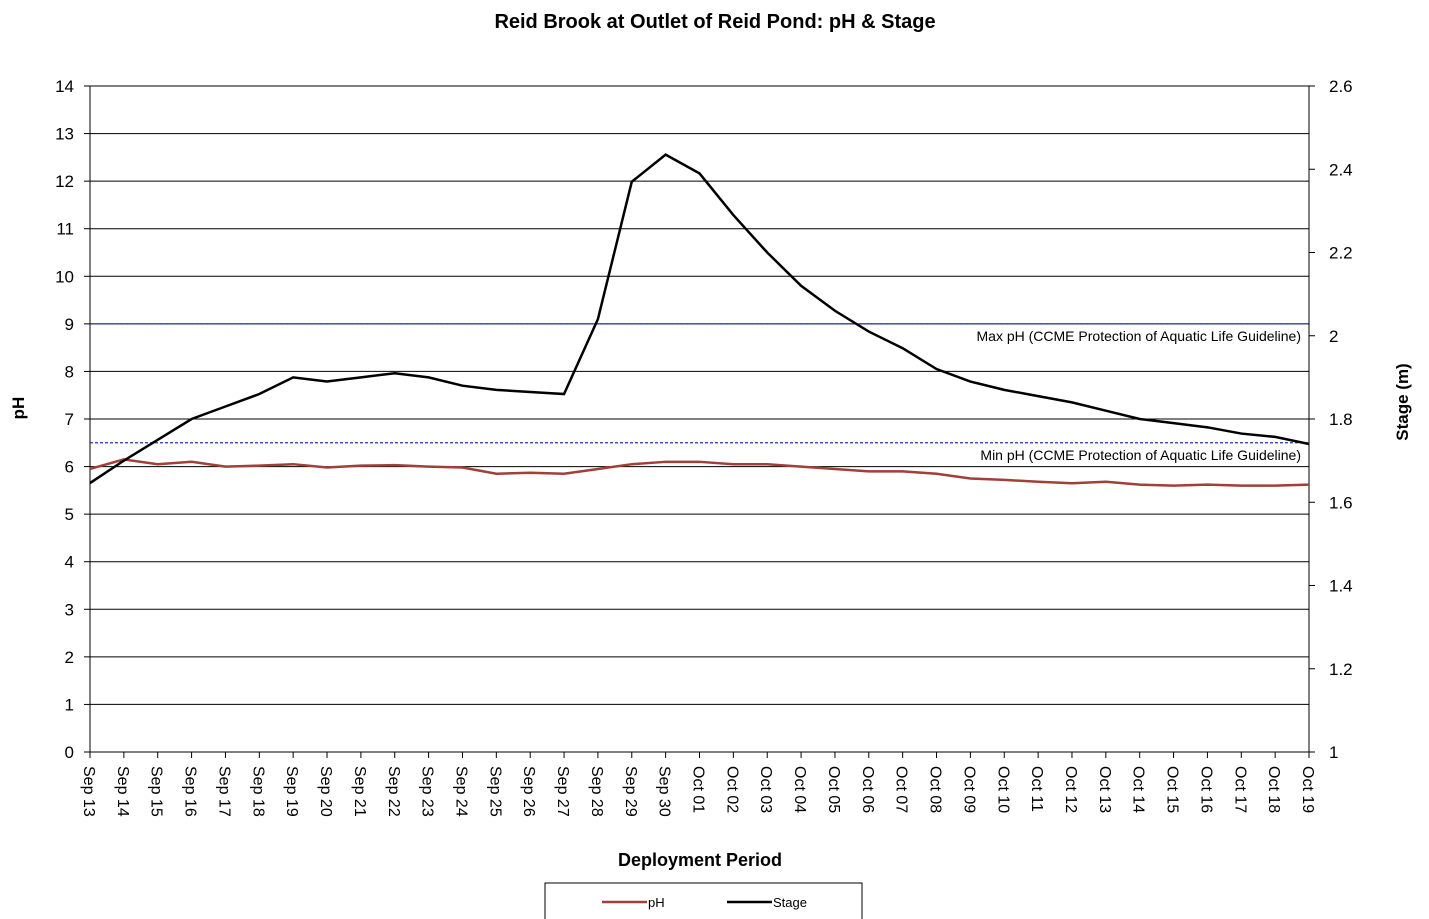  Describe the element at coordinates (664, 791) in the screenshot. I see `x-tick-label: Sep 30` at that location.